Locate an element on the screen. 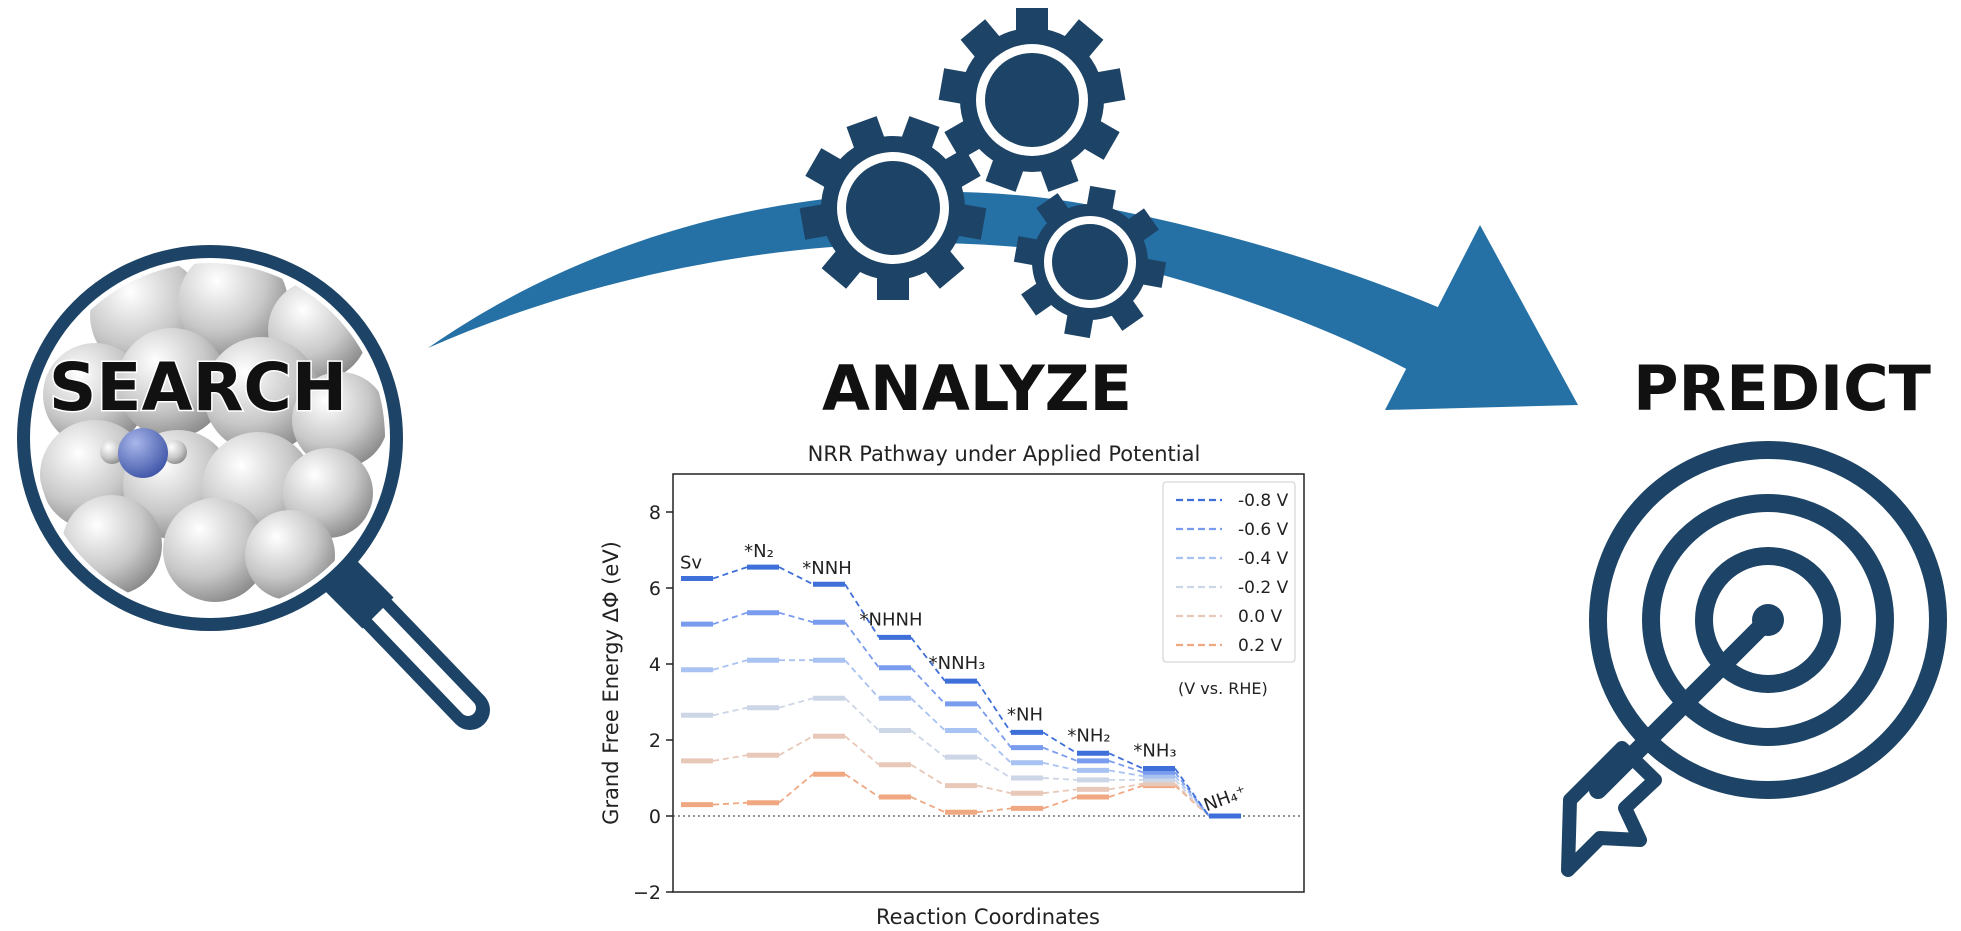 Image resolution: width=1961 pixels, height=931 pixels. state-label: *NH is located at coordinates (1025, 714).